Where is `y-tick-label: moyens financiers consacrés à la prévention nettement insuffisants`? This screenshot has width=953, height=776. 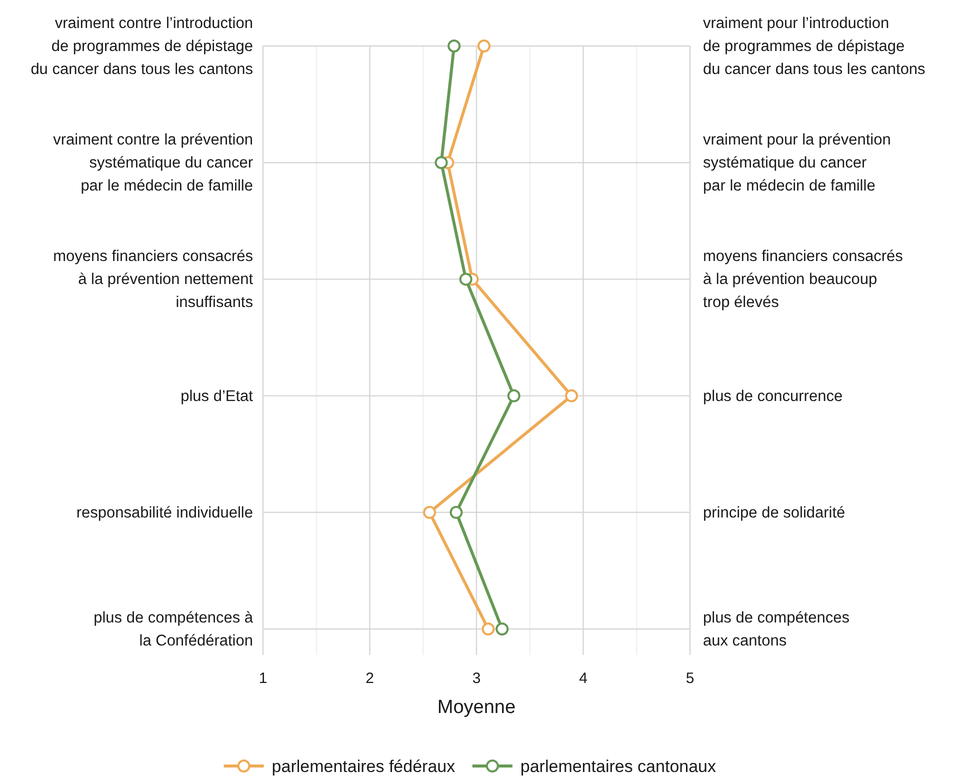
y-tick-label: moyens financiers consacrés à la prévention nettement insuffisants is located at coordinates (153, 280).